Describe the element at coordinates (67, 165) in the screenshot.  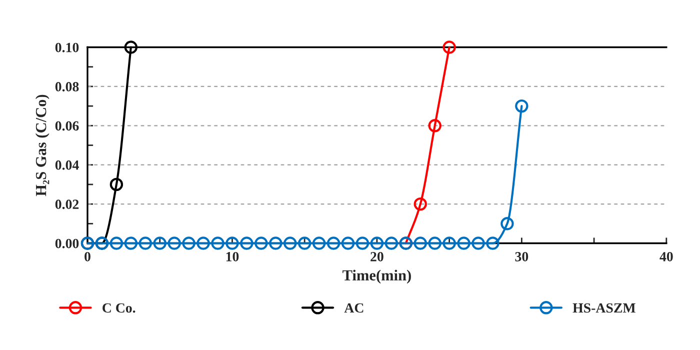
I see `y-tick-label: 0.04` at that location.